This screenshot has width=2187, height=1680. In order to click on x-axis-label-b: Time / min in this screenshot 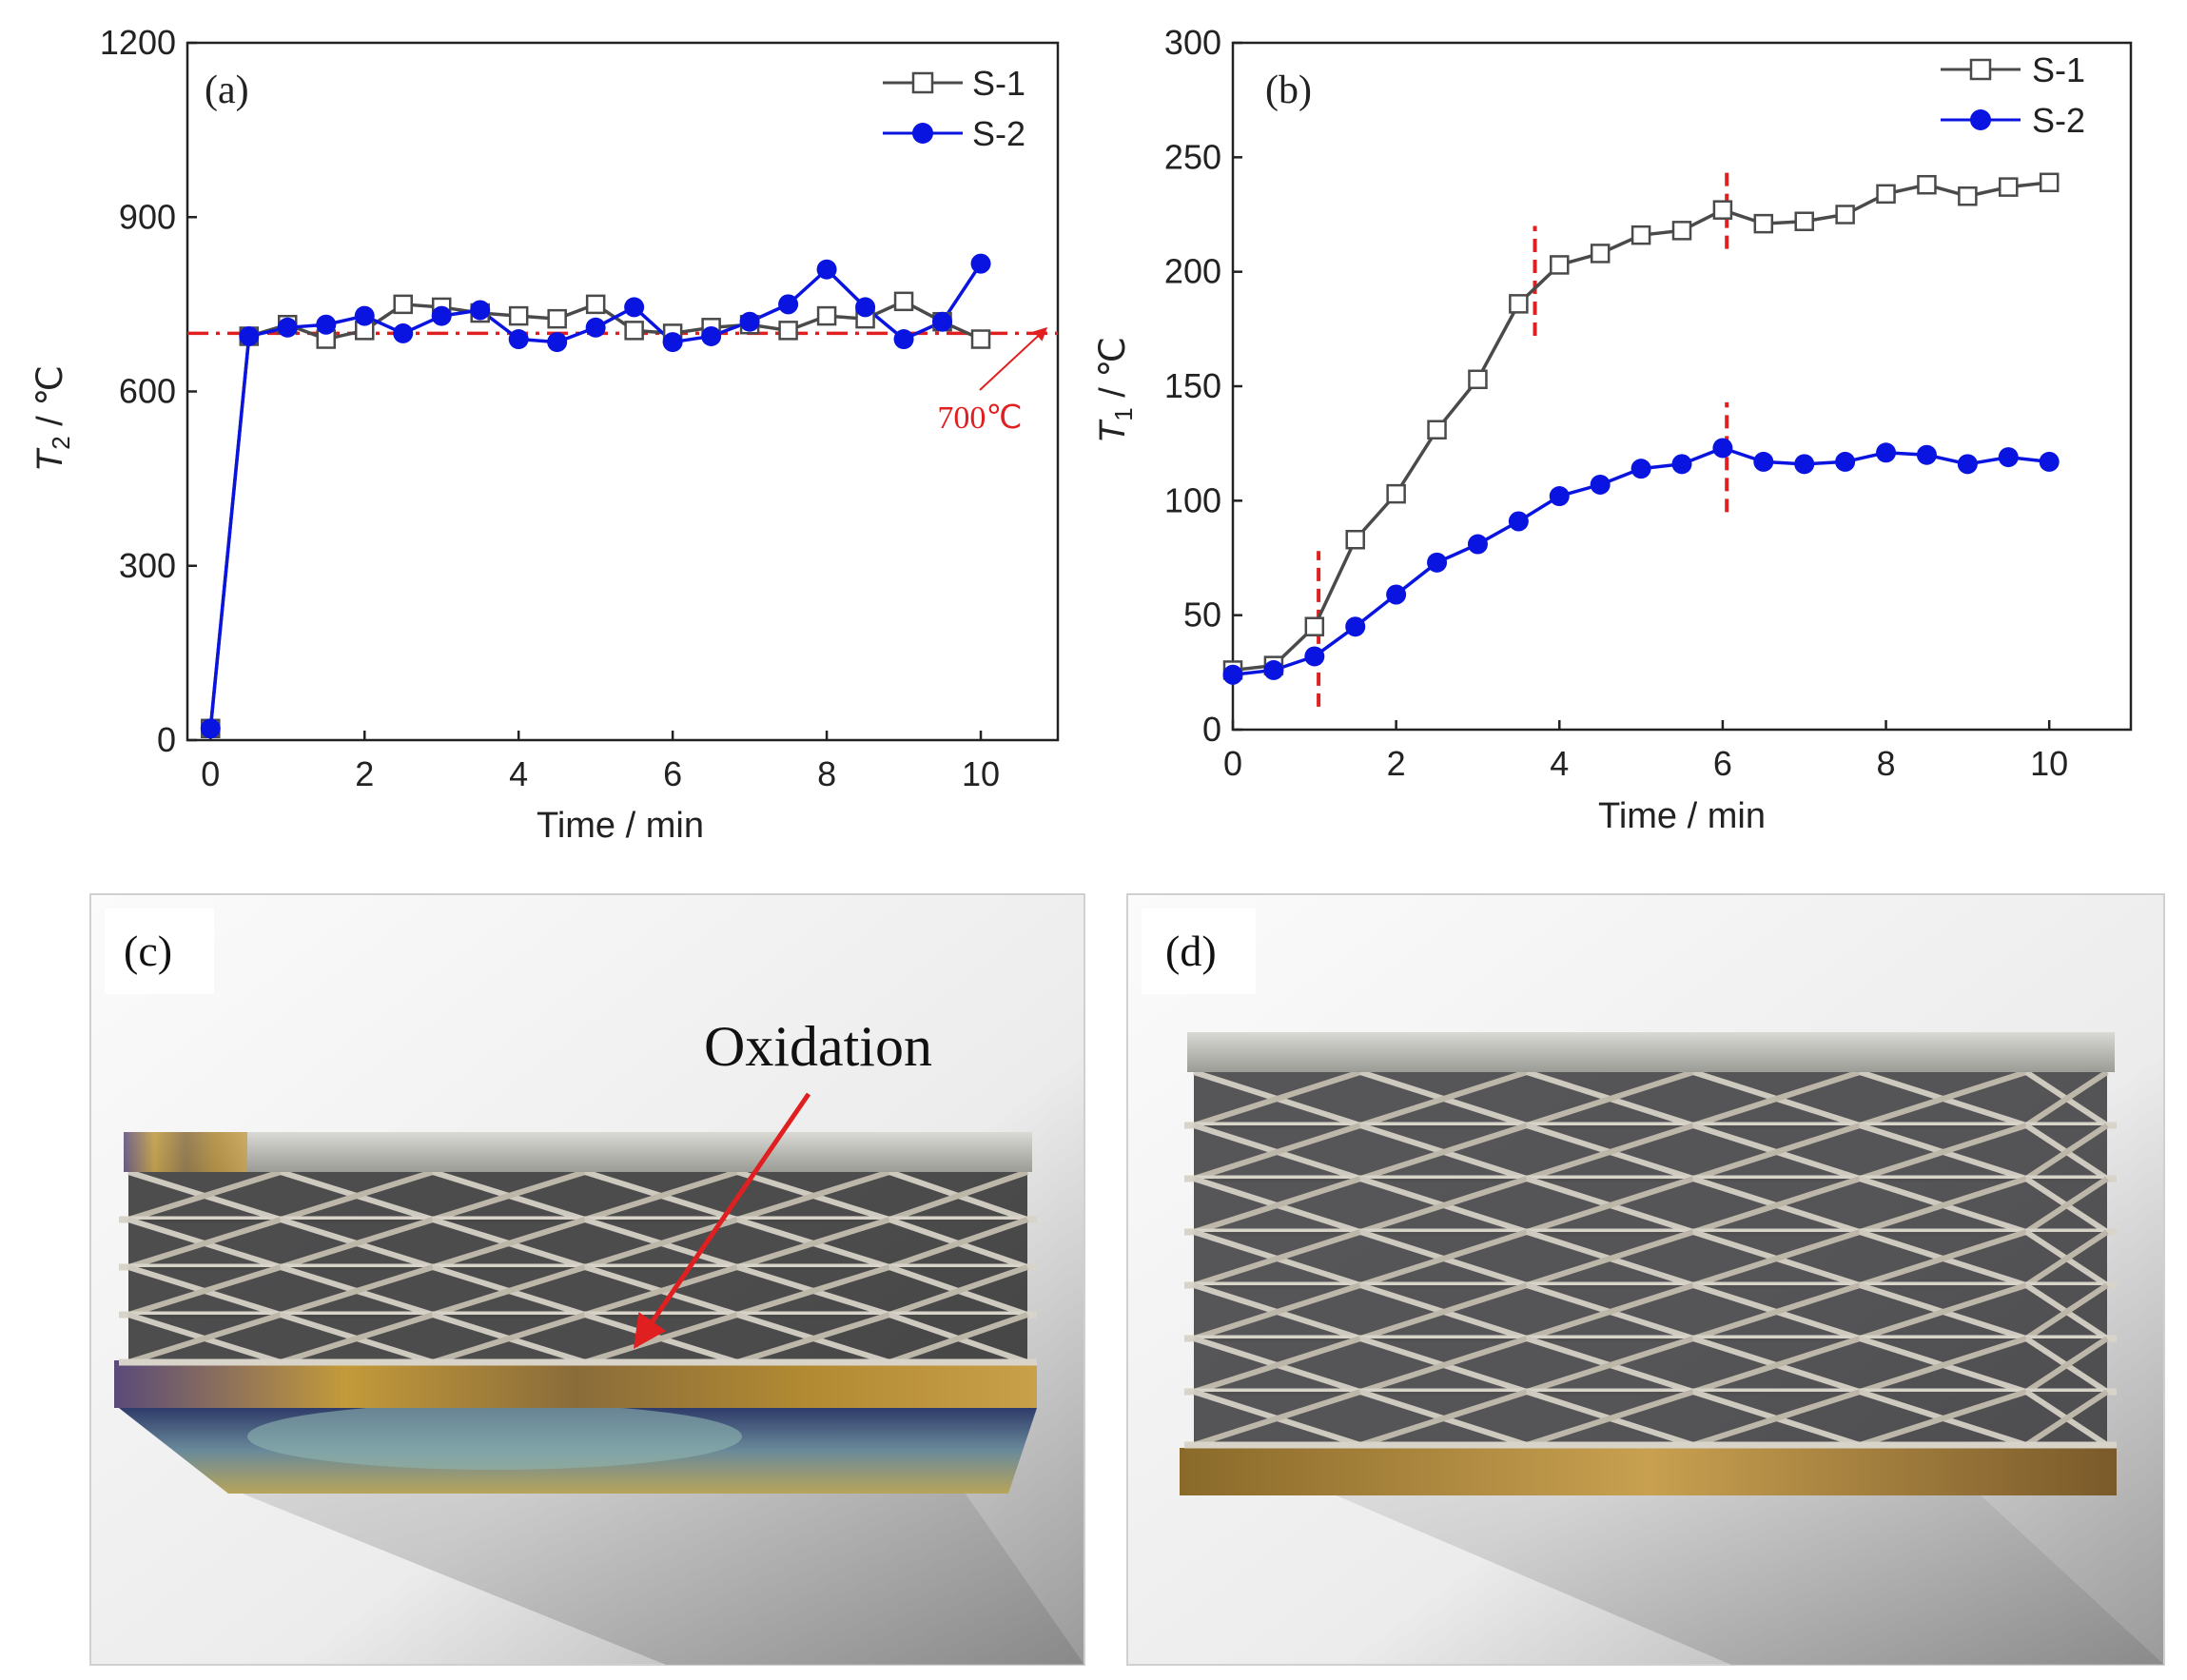, I will do `click(1682, 816)`.